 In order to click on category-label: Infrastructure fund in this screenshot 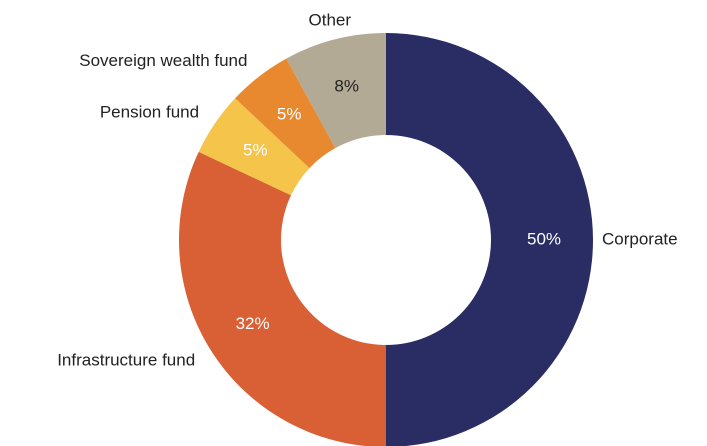, I will do `click(126, 360)`.